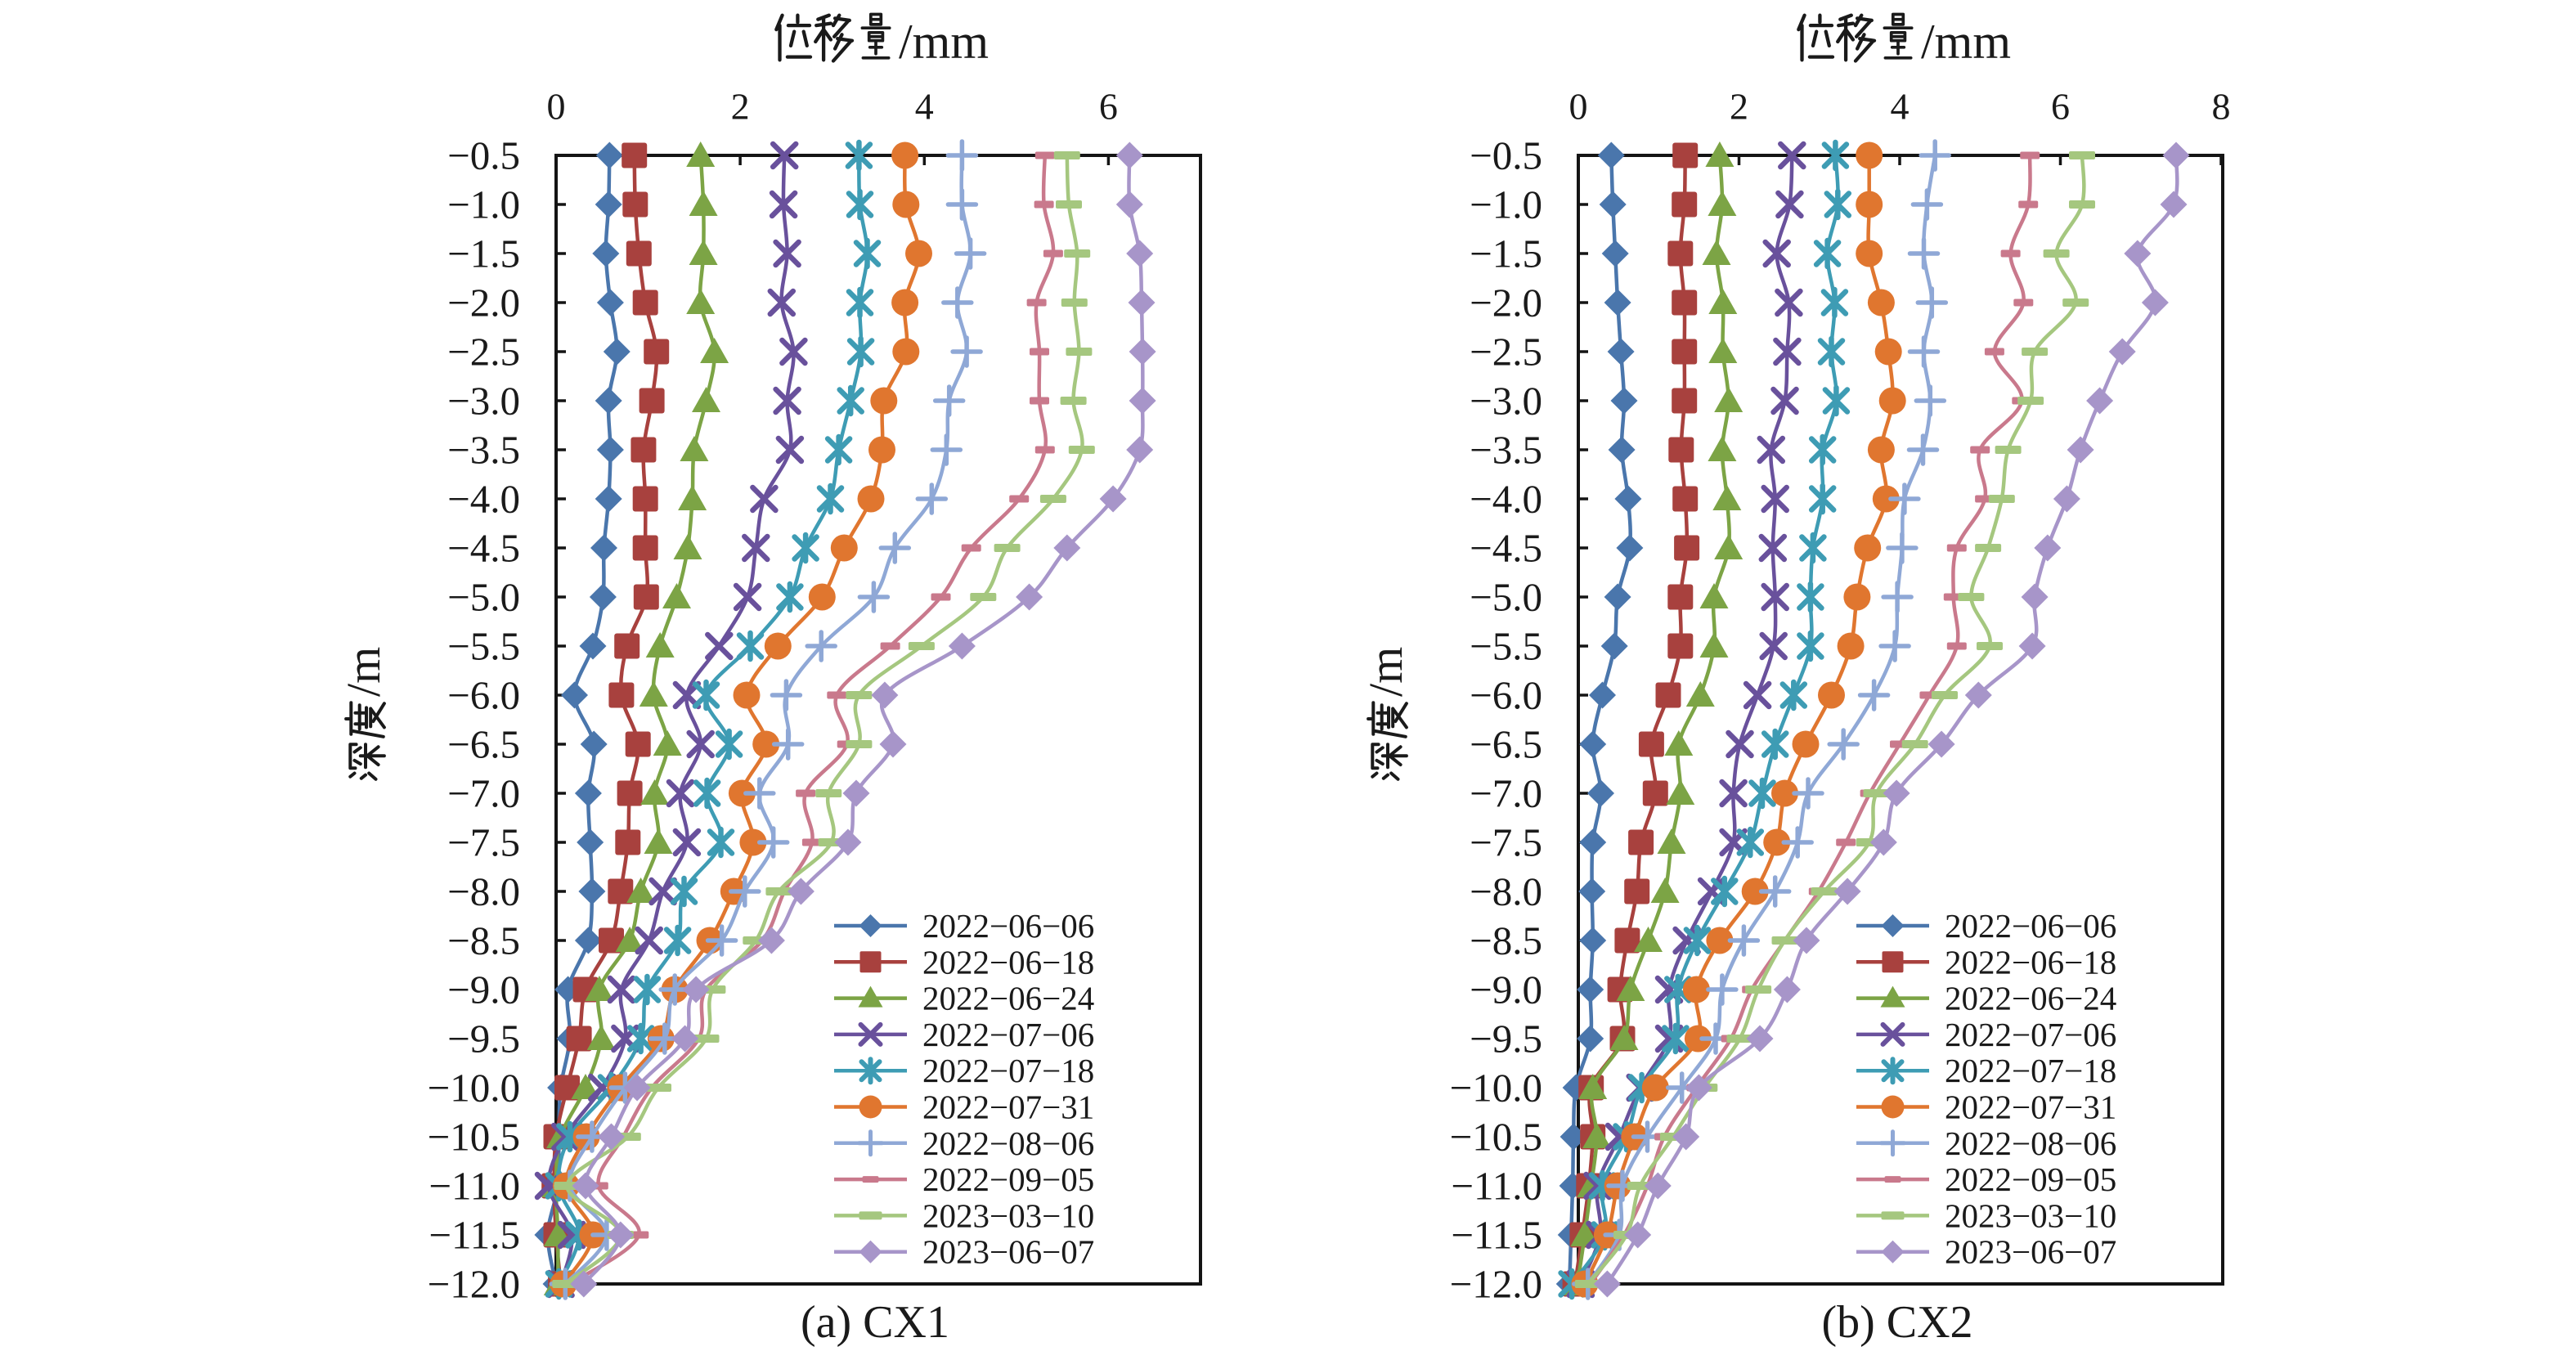 Image resolution: width=2576 pixels, height=1360 pixels. Describe the element at coordinates (1897, 1323) in the screenshot. I see `svg-text: (b) CX2` at that location.